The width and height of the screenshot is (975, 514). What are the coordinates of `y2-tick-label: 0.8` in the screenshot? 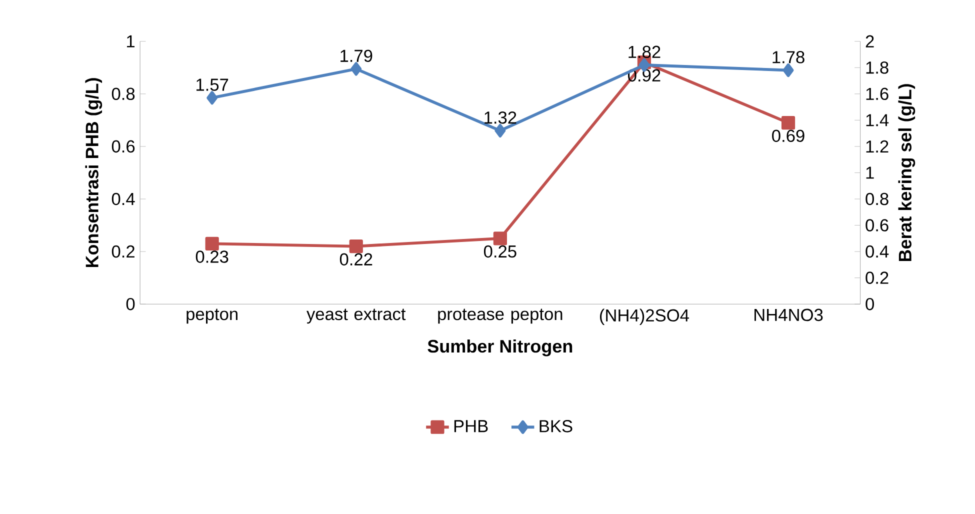 It's located at (877, 199).